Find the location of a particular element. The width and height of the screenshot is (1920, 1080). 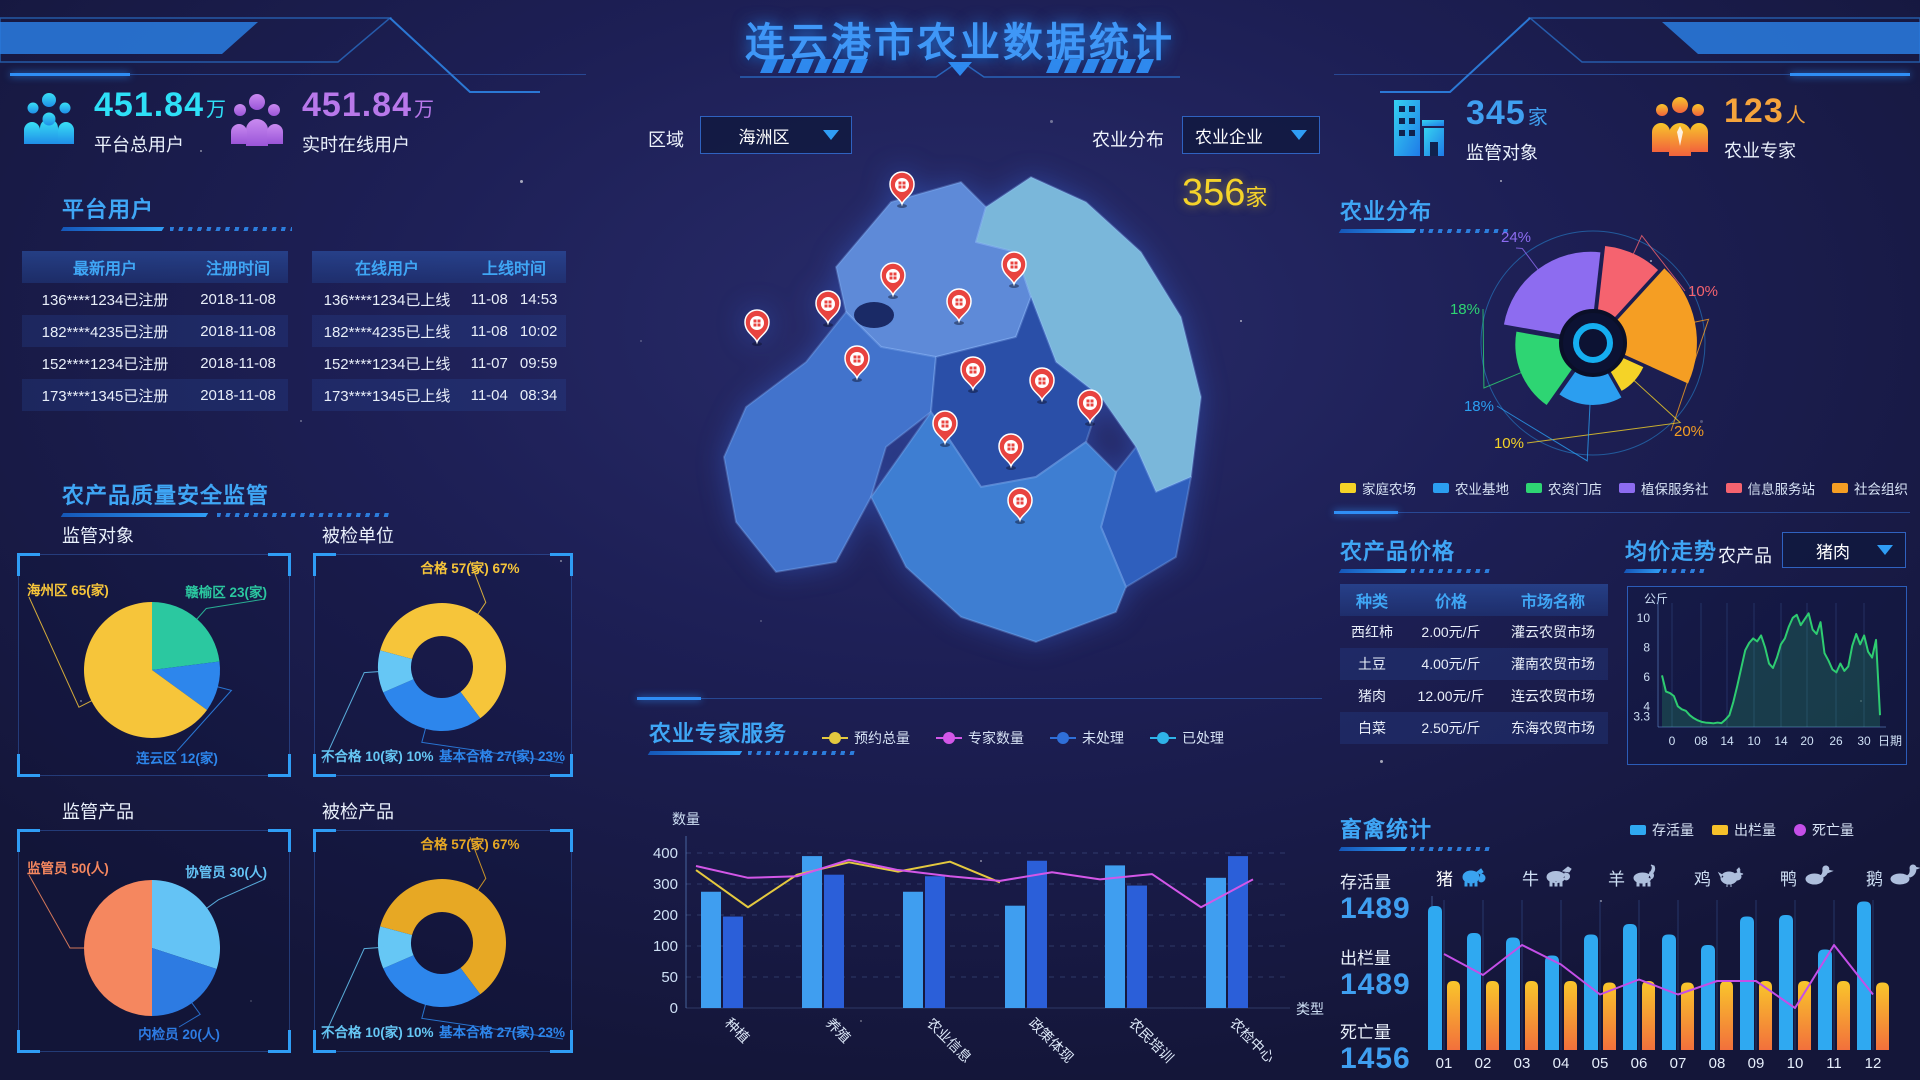

animal-tab-鹅: 鹅 is located at coordinates (1893, 877).